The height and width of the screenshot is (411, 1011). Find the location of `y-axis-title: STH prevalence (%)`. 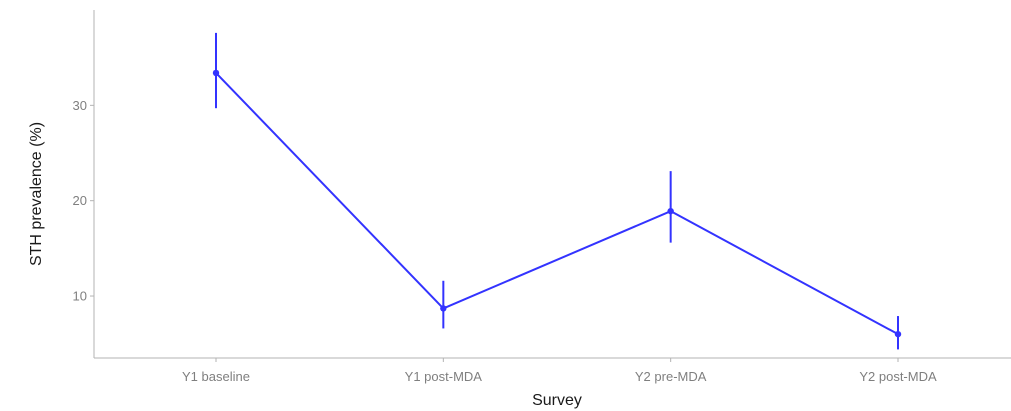

y-axis-title: STH prevalence (%) is located at coordinates (36, 194).